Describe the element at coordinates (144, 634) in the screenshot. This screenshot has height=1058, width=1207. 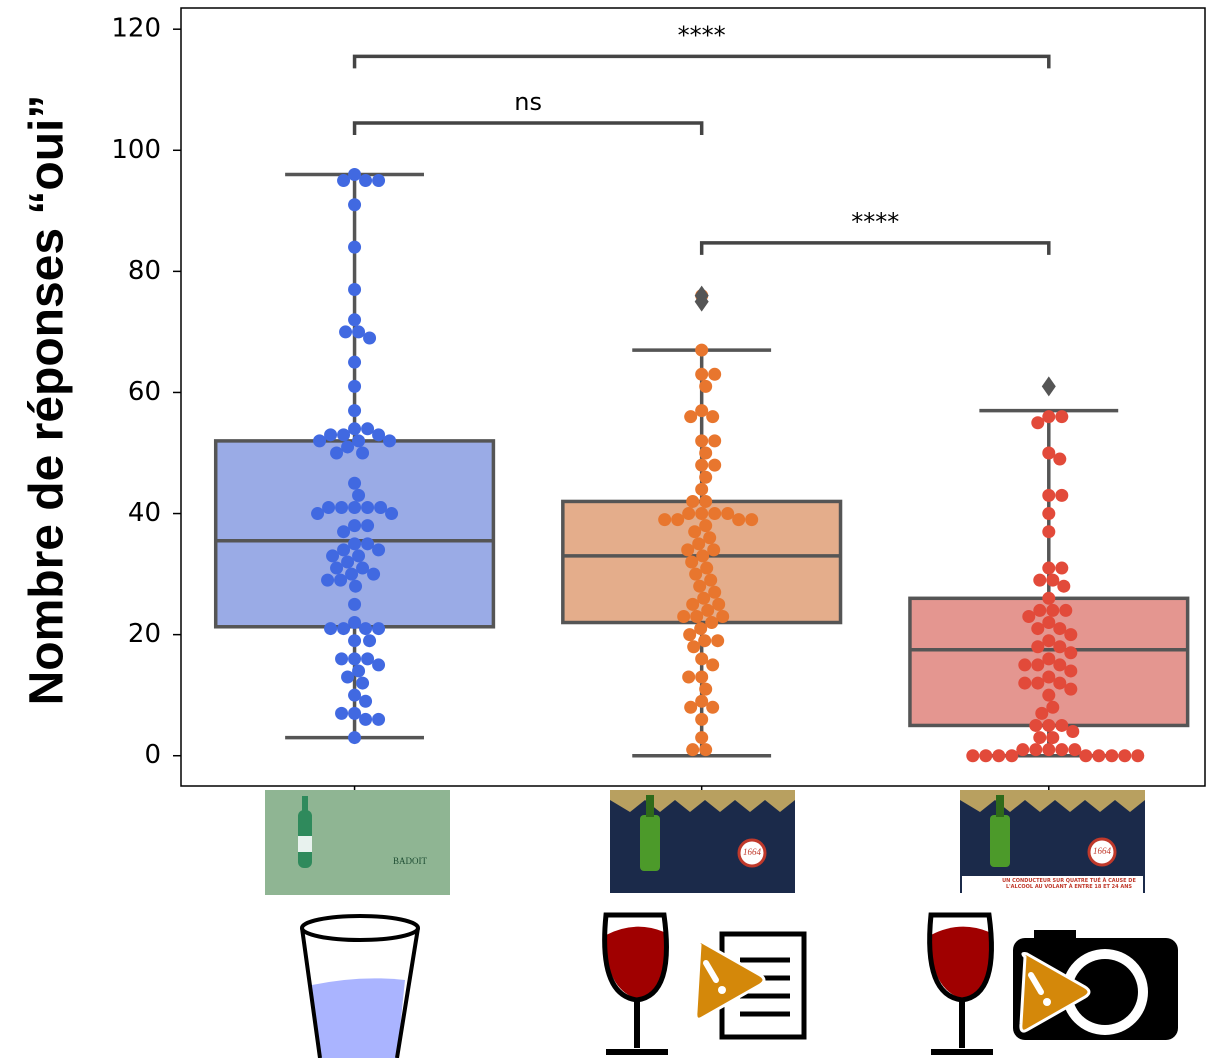
I see `y-tick-label: 20` at that location.